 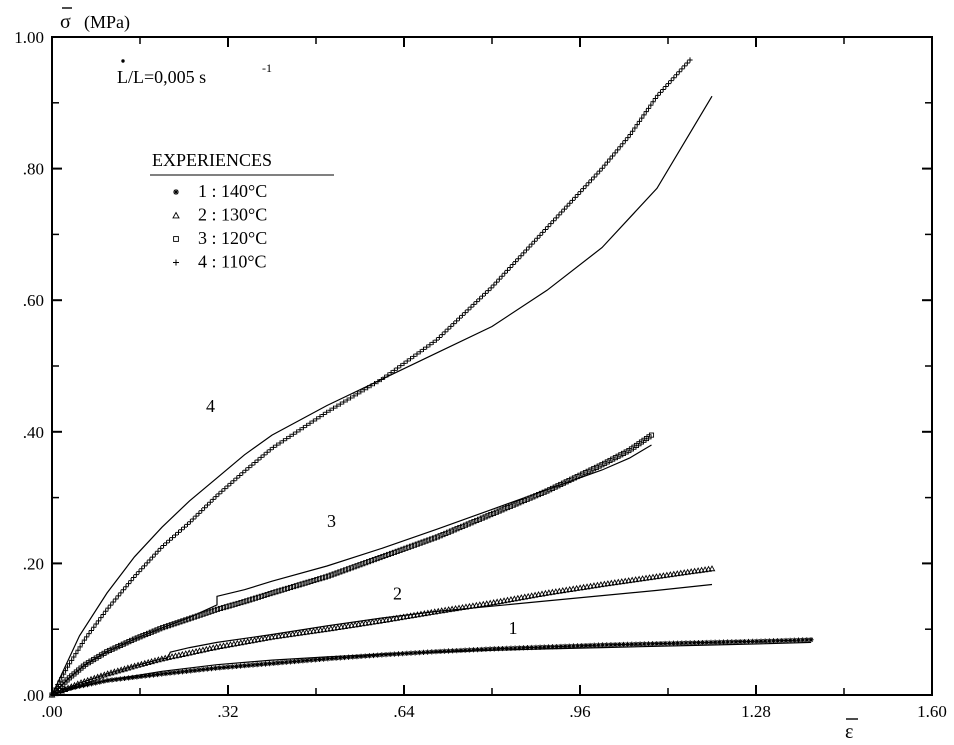 What do you see at coordinates (212, 160) in the screenshot?
I see `legend-title: EXPERIENCES` at bounding box center [212, 160].